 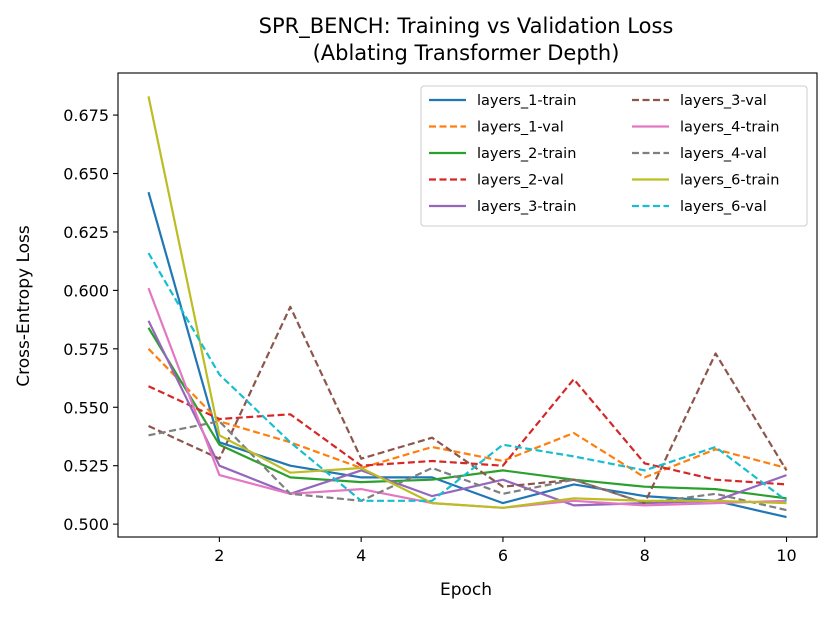 I want to click on legend-label: layers_6-train, so click(x=729, y=181).